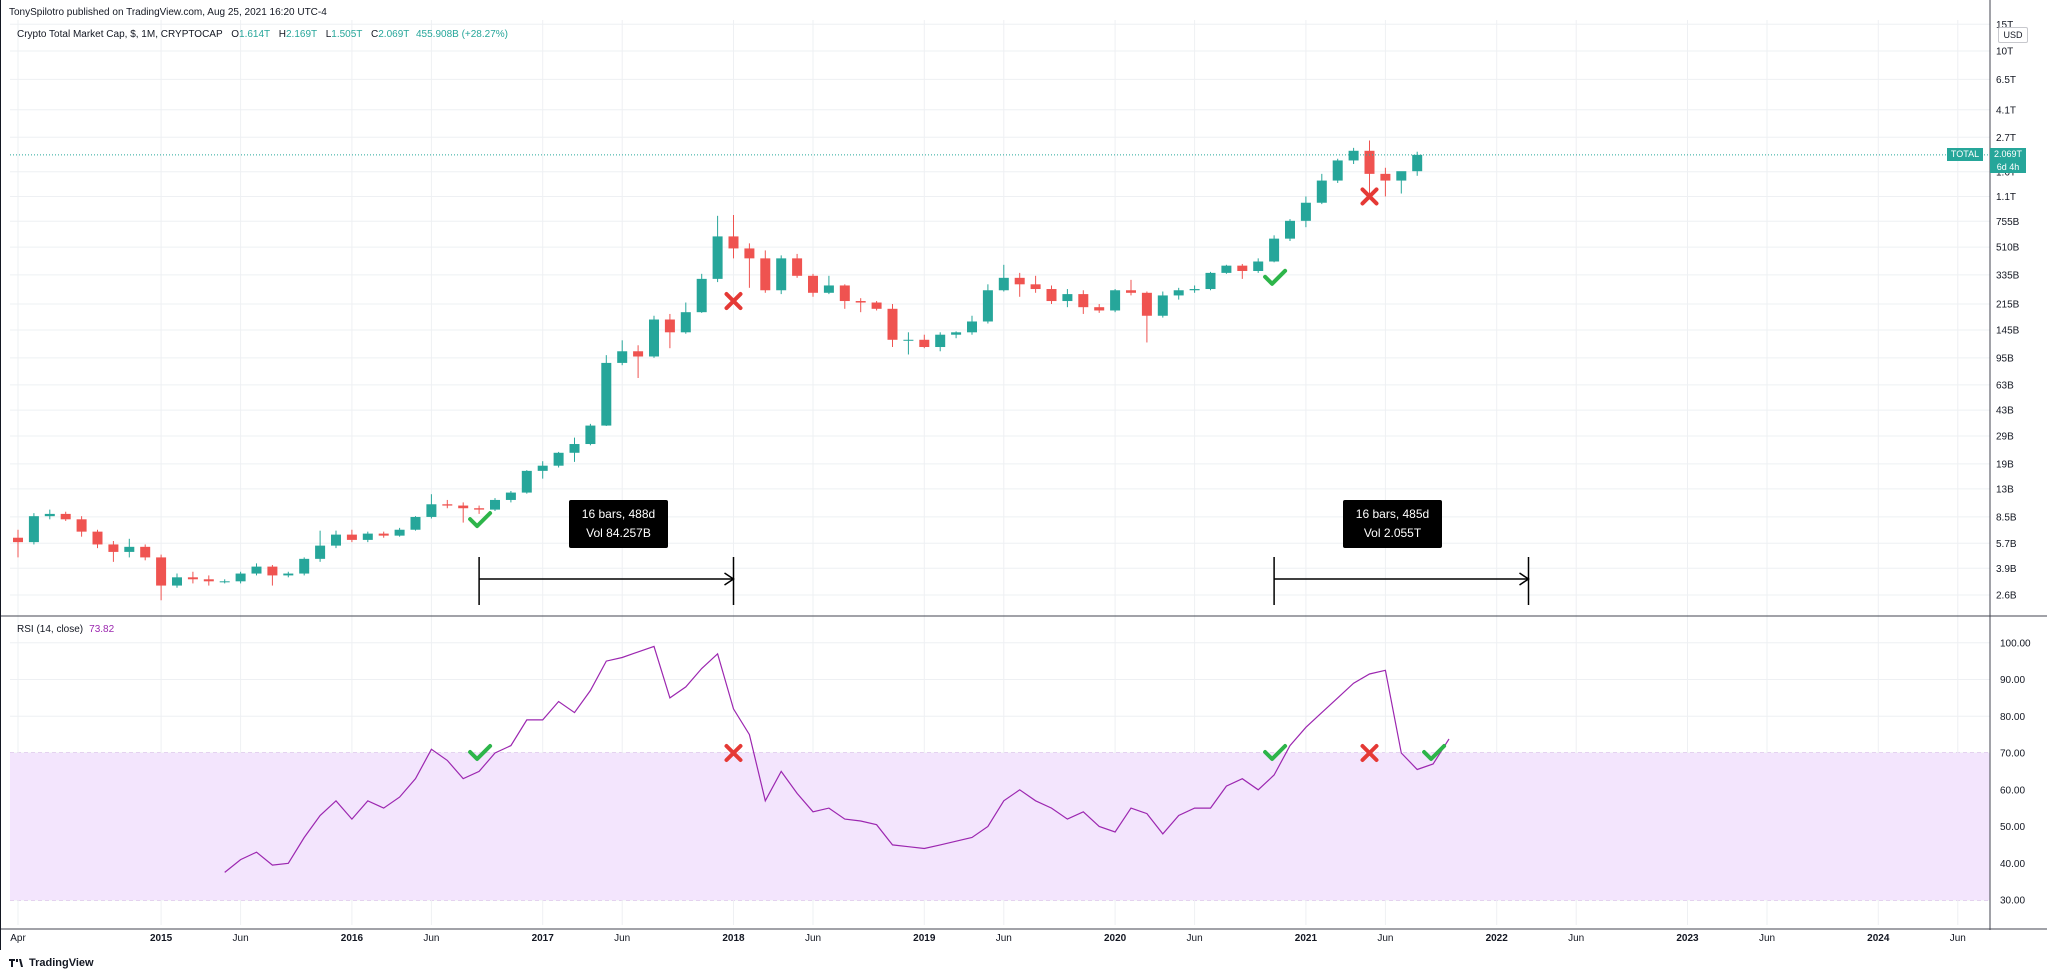 The image size is (2047, 971). Describe the element at coordinates (2012, 717) in the screenshot. I see `rsi-tick-label: 80.00` at that location.